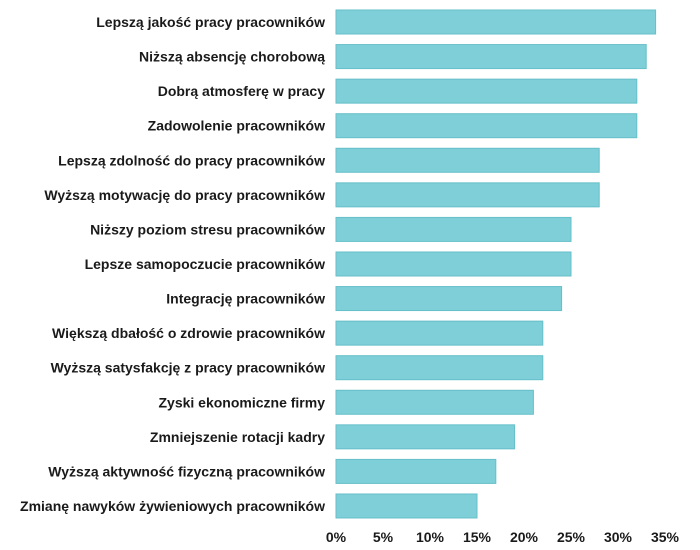 The width and height of the screenshot is (700, 550). What do you see at coordinates (184, 195) in the screenshot?
I see `category-label: Wyższą motywację do pracy pracowników` at bounding box center [184, 195].